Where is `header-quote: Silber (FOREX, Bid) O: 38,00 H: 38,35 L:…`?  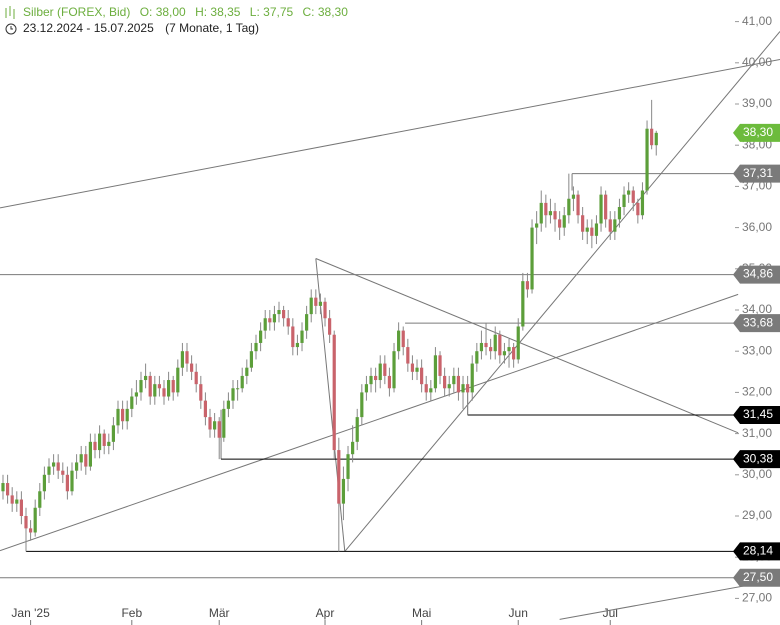
header-quote: Silber (FOREX, Bid) O: 38,00 H: 38,35 L:… is located at coordinates (185, 12).